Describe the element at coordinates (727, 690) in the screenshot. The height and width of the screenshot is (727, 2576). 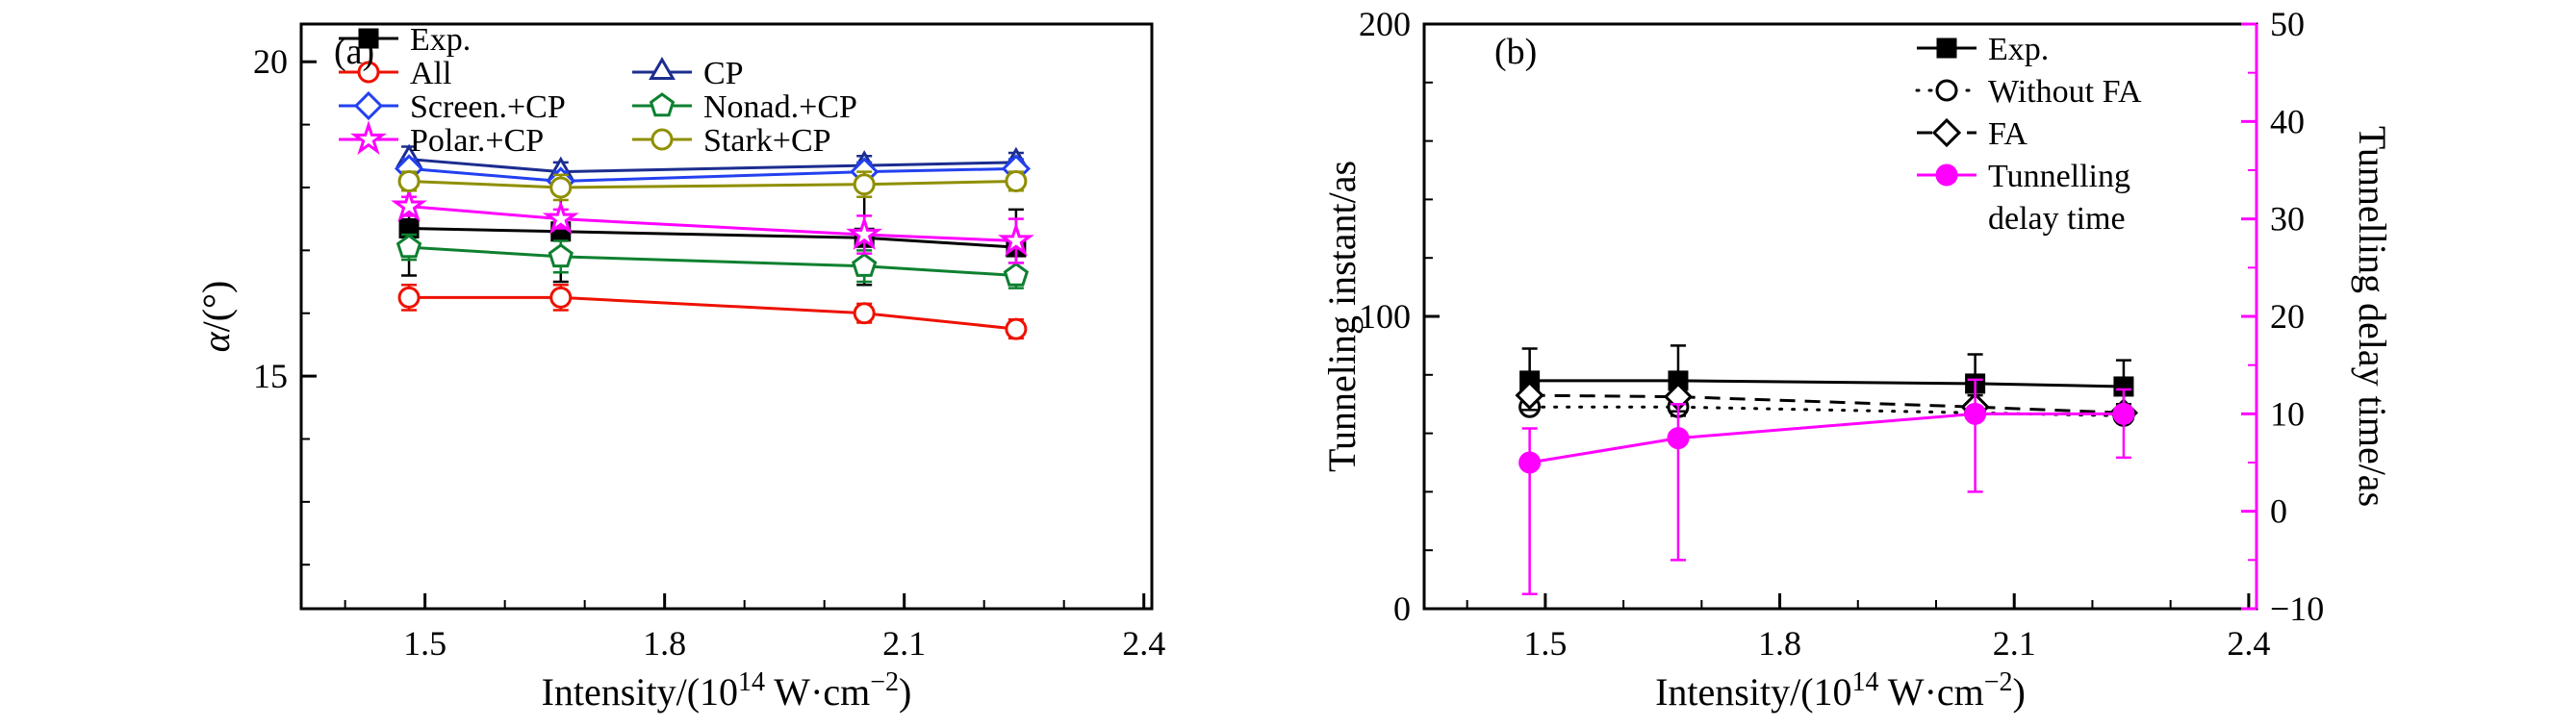
I see `x-axis-label-a: Intensity/(1014 W·cm−2)` at that location.